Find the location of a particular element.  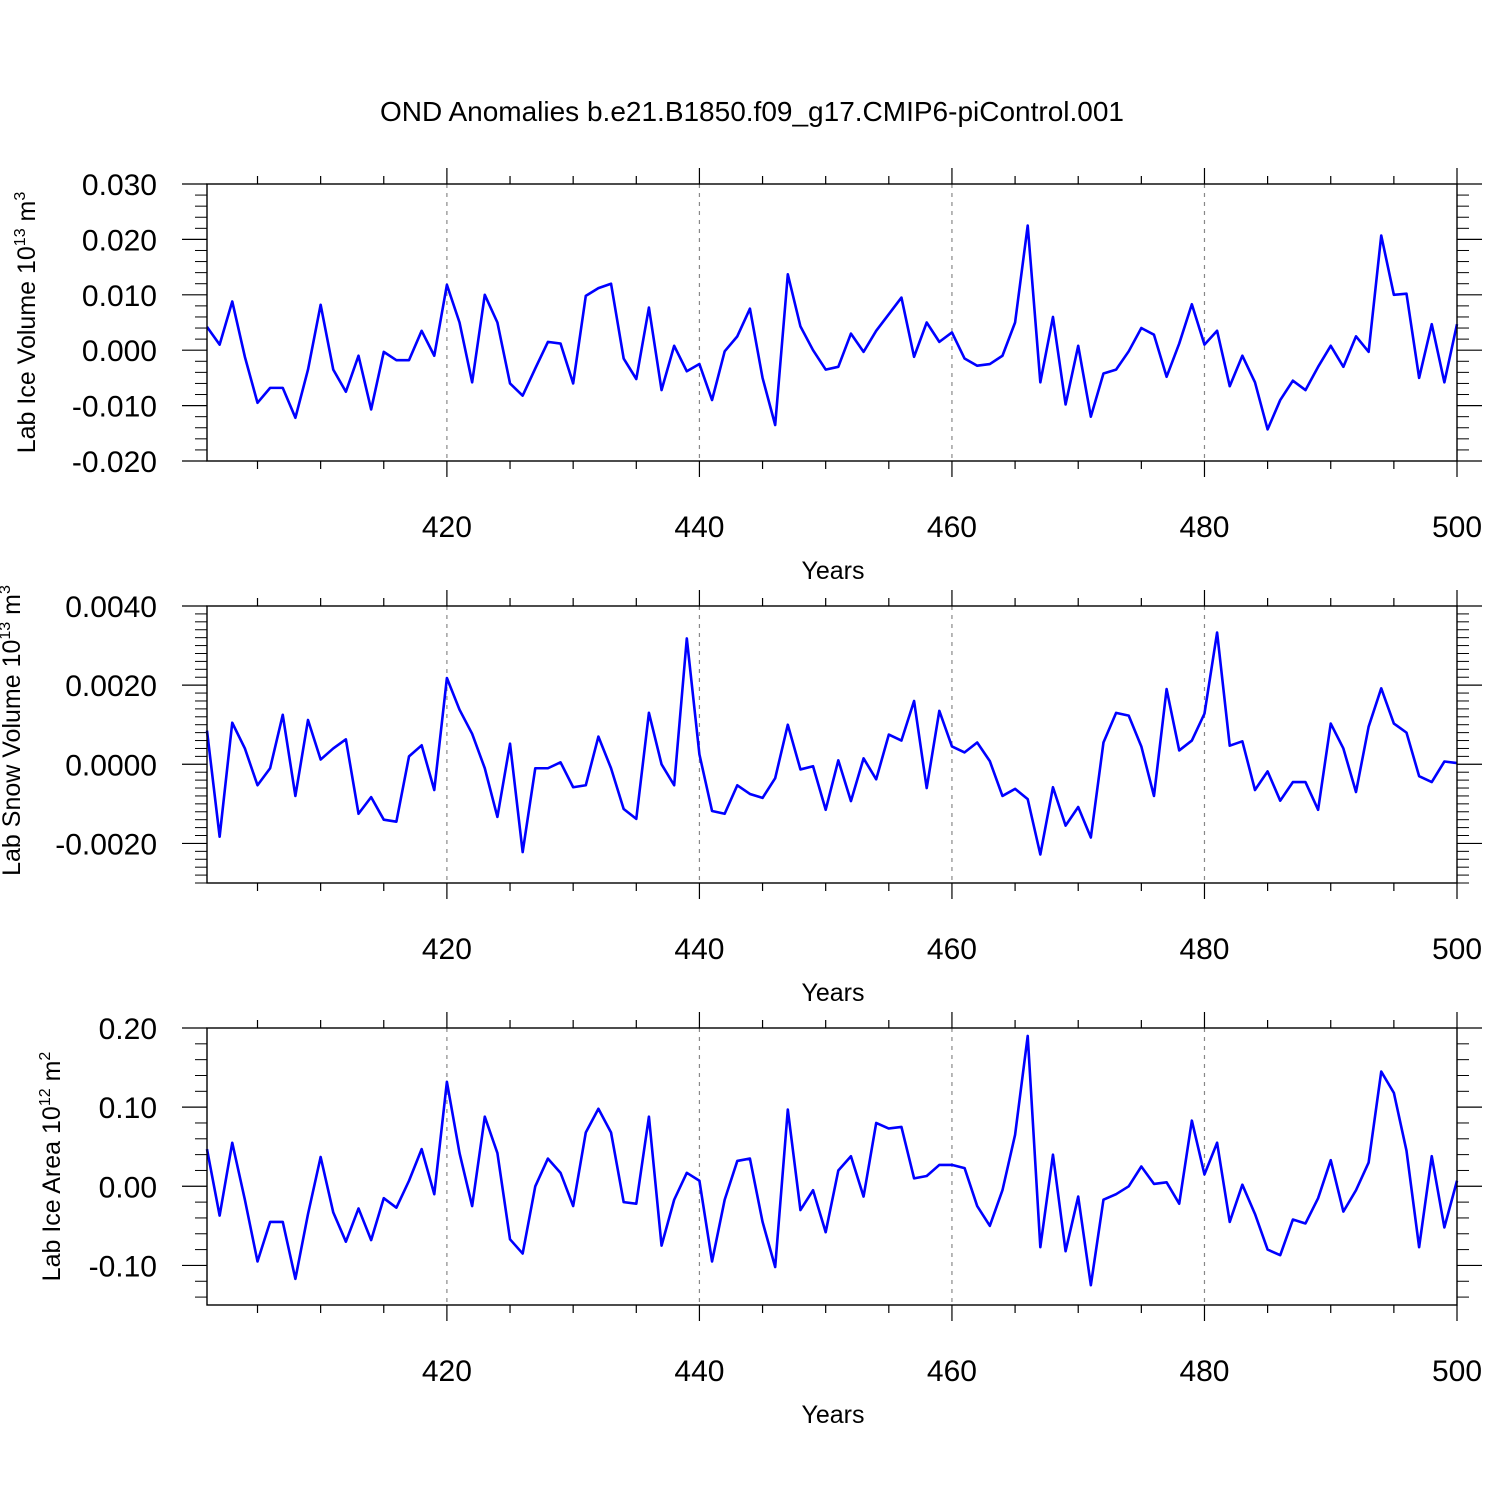

y-tick-label: 0.030 is located at coordinates (119, 185).